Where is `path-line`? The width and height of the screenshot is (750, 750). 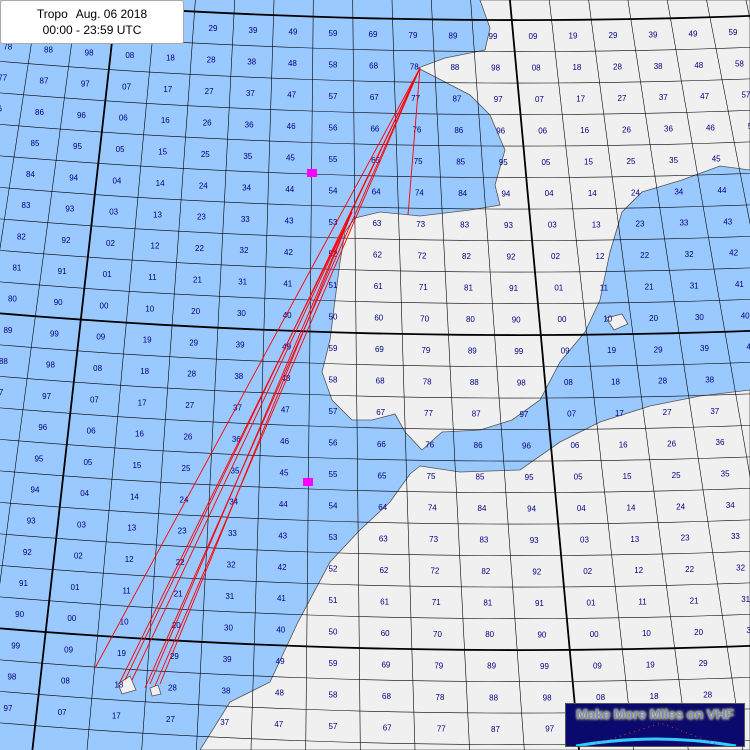 path-line is located at coordinates (414, 141).